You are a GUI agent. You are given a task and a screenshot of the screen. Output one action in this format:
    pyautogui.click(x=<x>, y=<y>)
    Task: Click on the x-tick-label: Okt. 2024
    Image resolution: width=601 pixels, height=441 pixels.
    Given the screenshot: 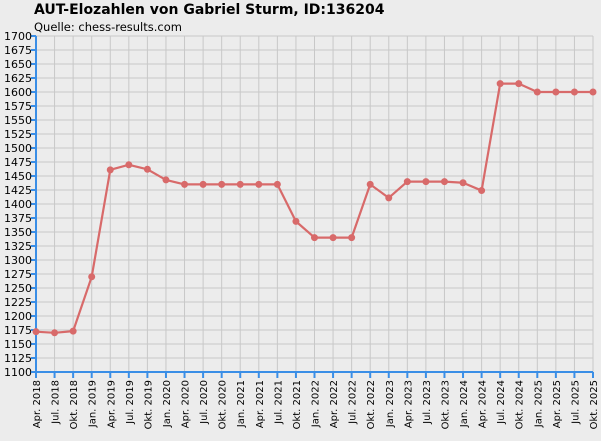 What is the action you would take?
    pyautogui.click(x=520, y=404)
    